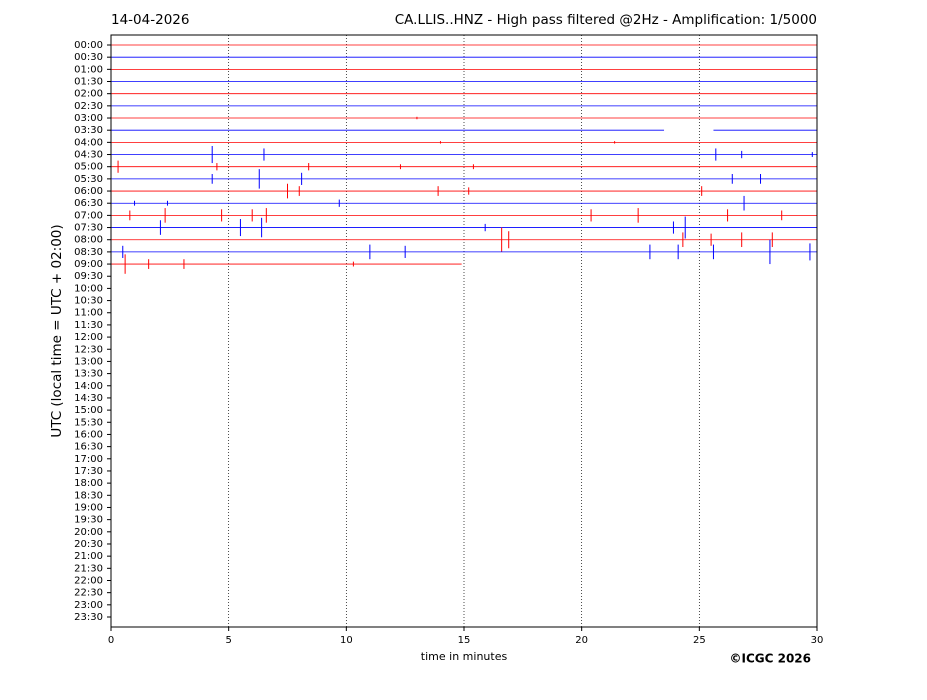  What do you see at coordinates (88, 447) in the screenshot?
I see `y-tick-label: 16:30` at bounding box center [88, 447].